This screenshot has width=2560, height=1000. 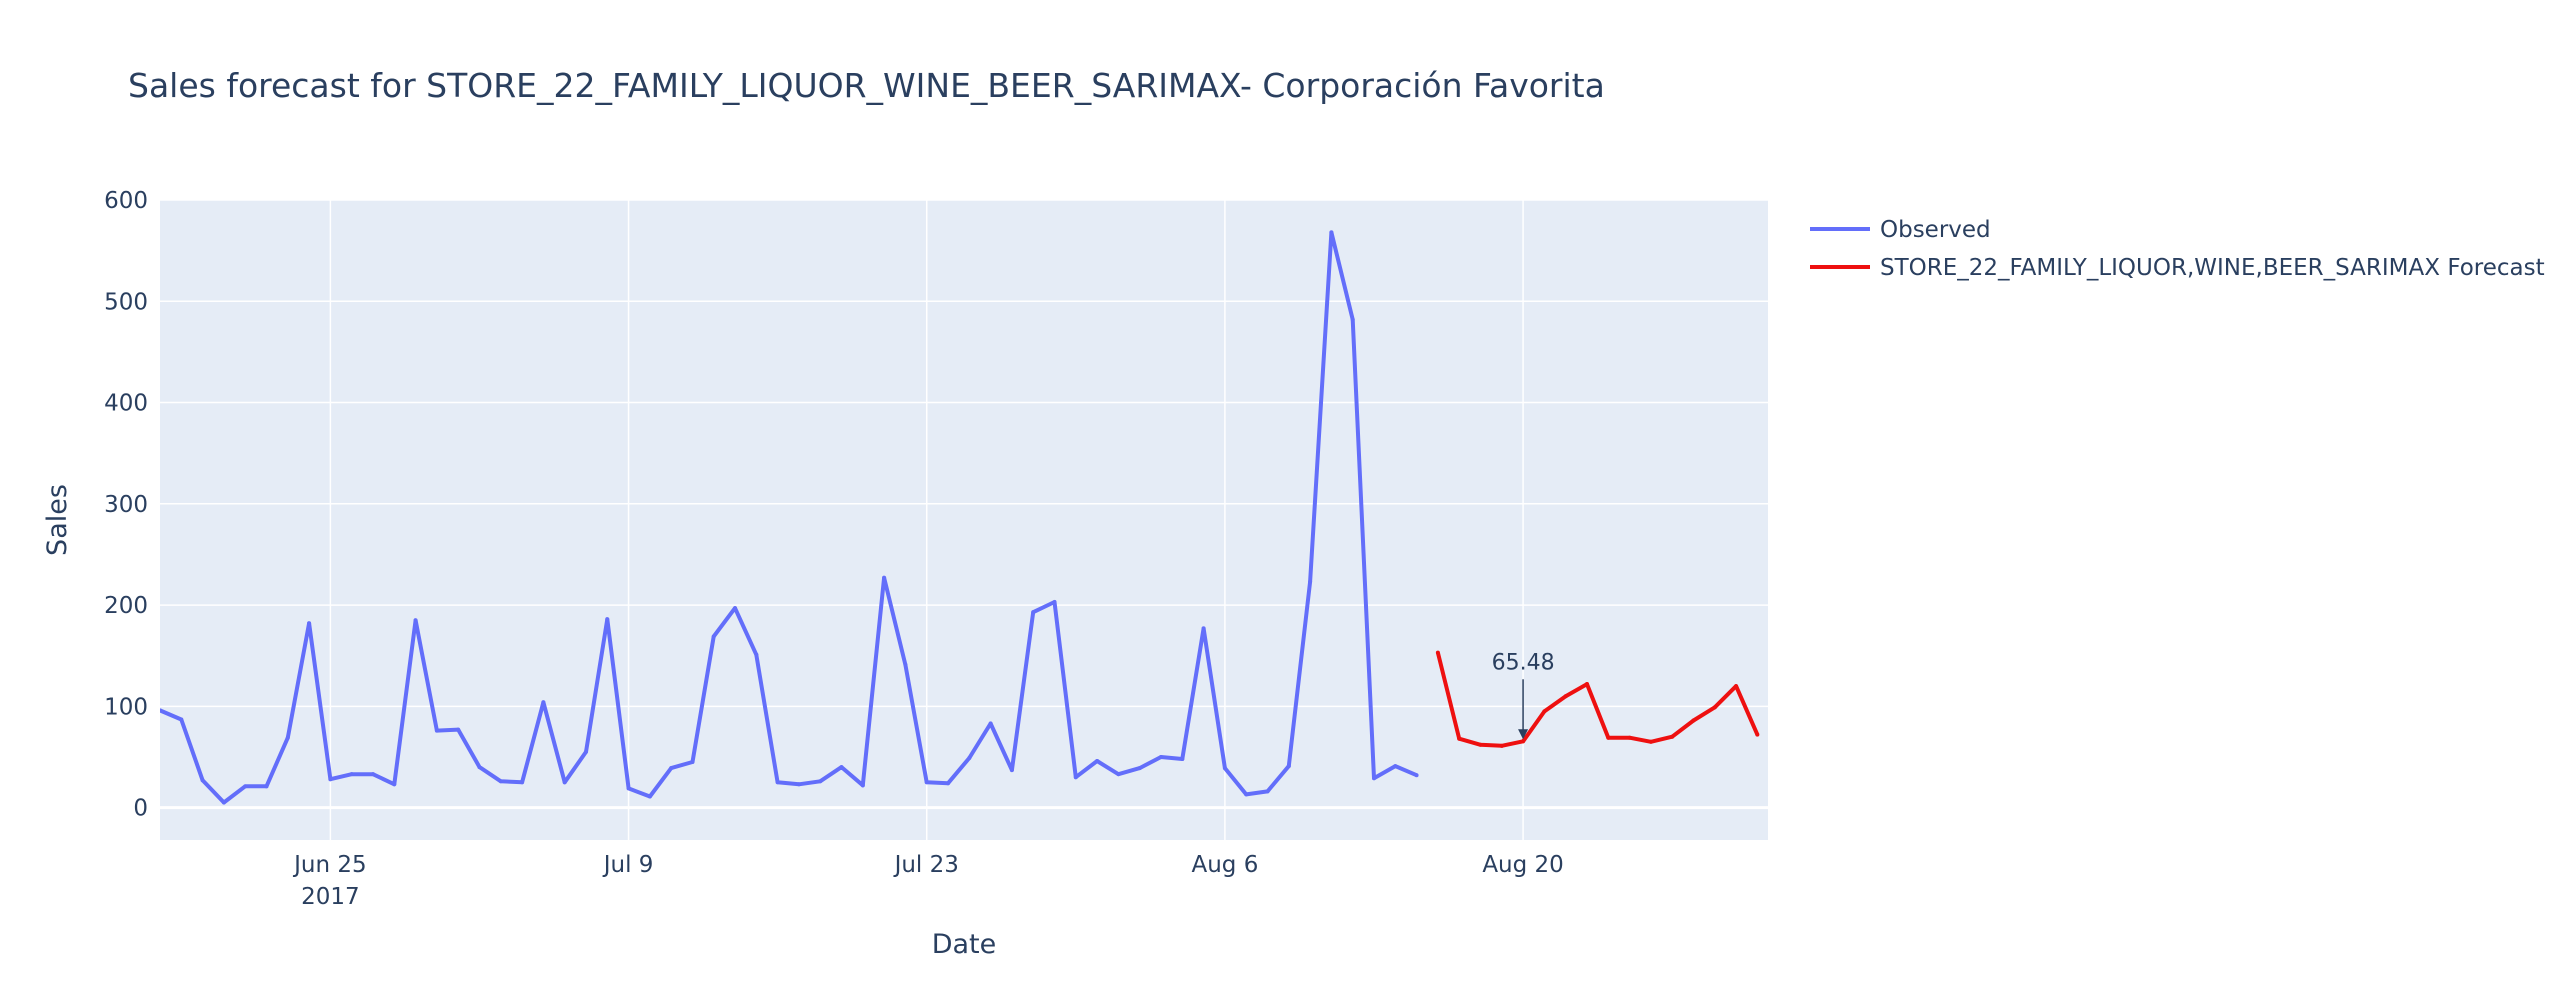 I want to click on x-tick-label: Jul 9, so click(x=628, y=865).